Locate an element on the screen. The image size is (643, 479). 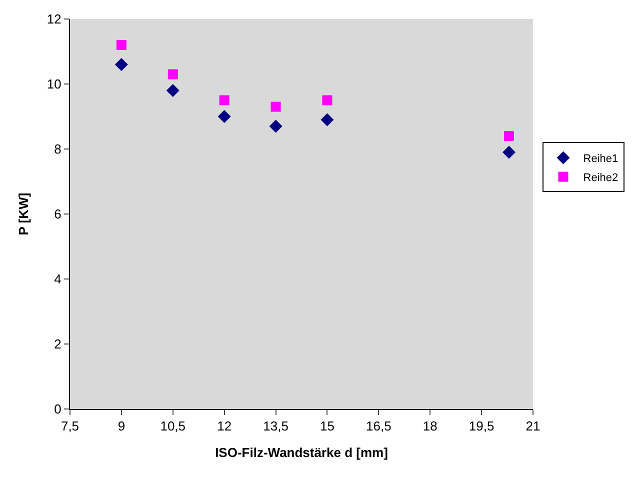
x-tick-label: 13,5 is located at coordinates (275, 426).